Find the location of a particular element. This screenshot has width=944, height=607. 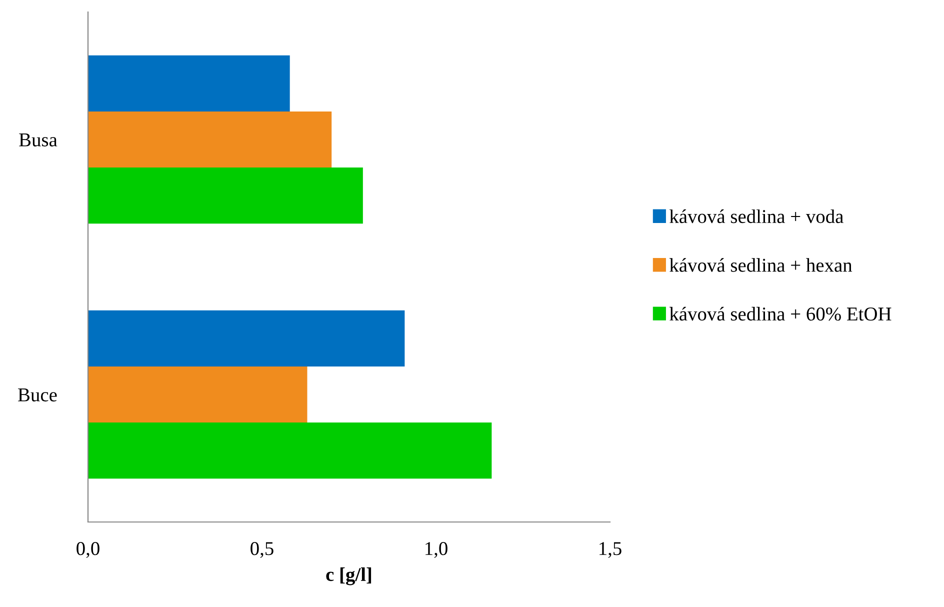

x-tick-label: 0,0 is located at coordinates (88, 550).